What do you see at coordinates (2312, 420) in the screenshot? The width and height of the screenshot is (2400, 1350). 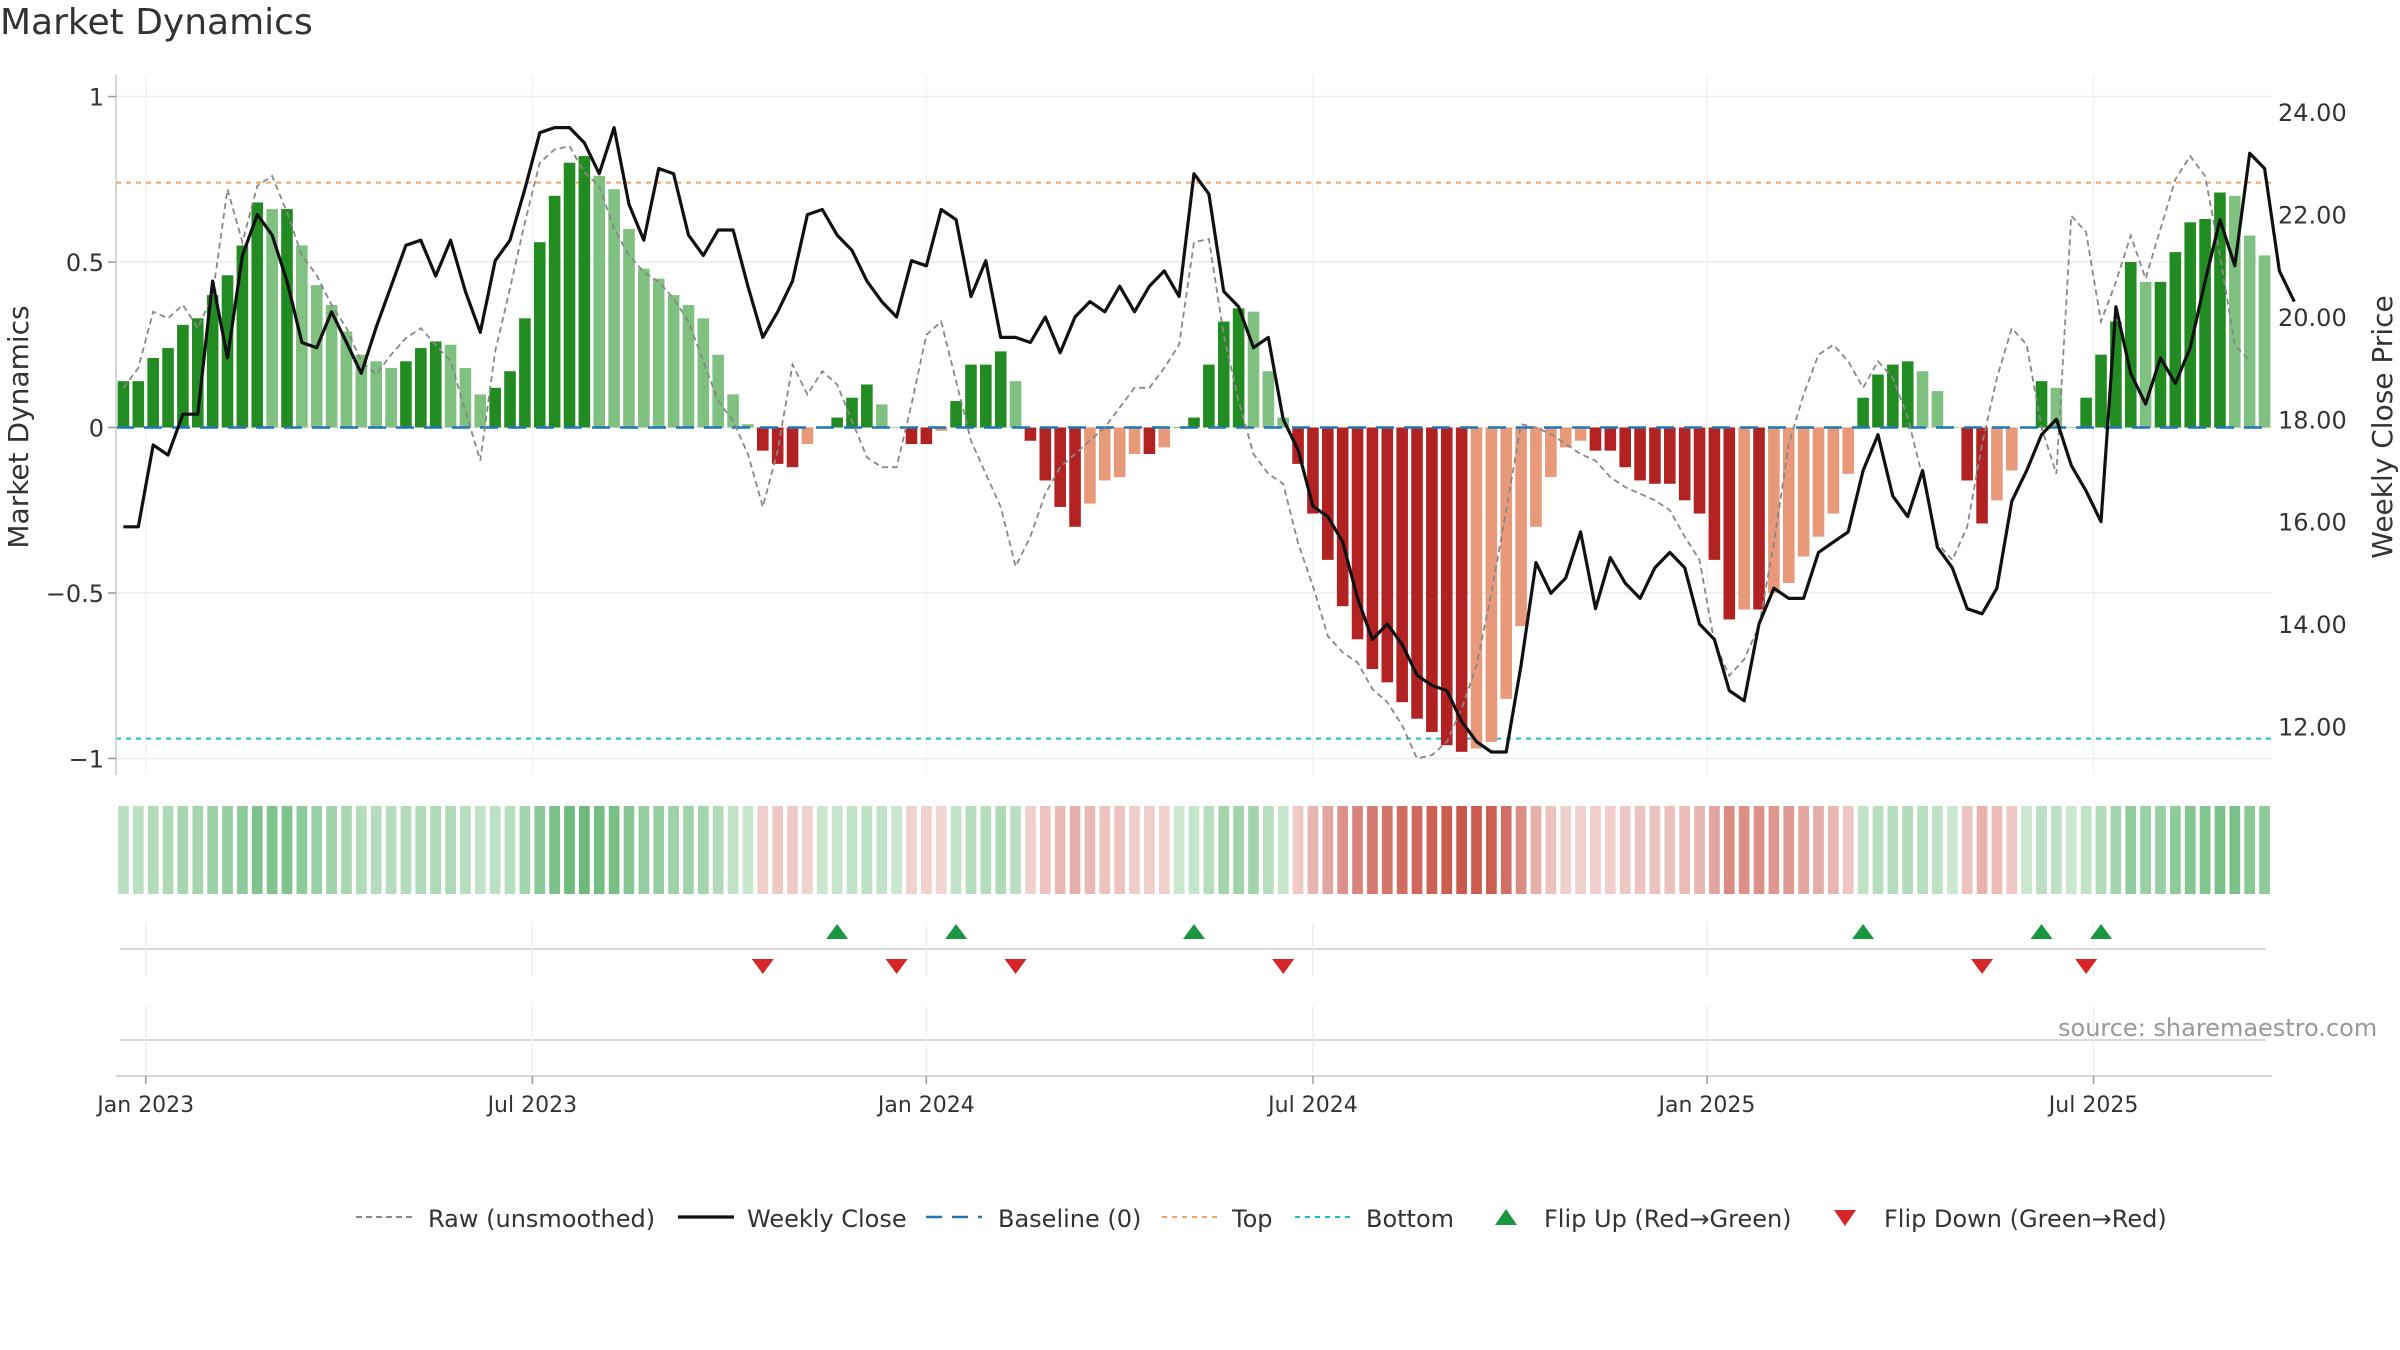 I see `y-tick-label-right: 18.00` at bounding box center [2312, 420].